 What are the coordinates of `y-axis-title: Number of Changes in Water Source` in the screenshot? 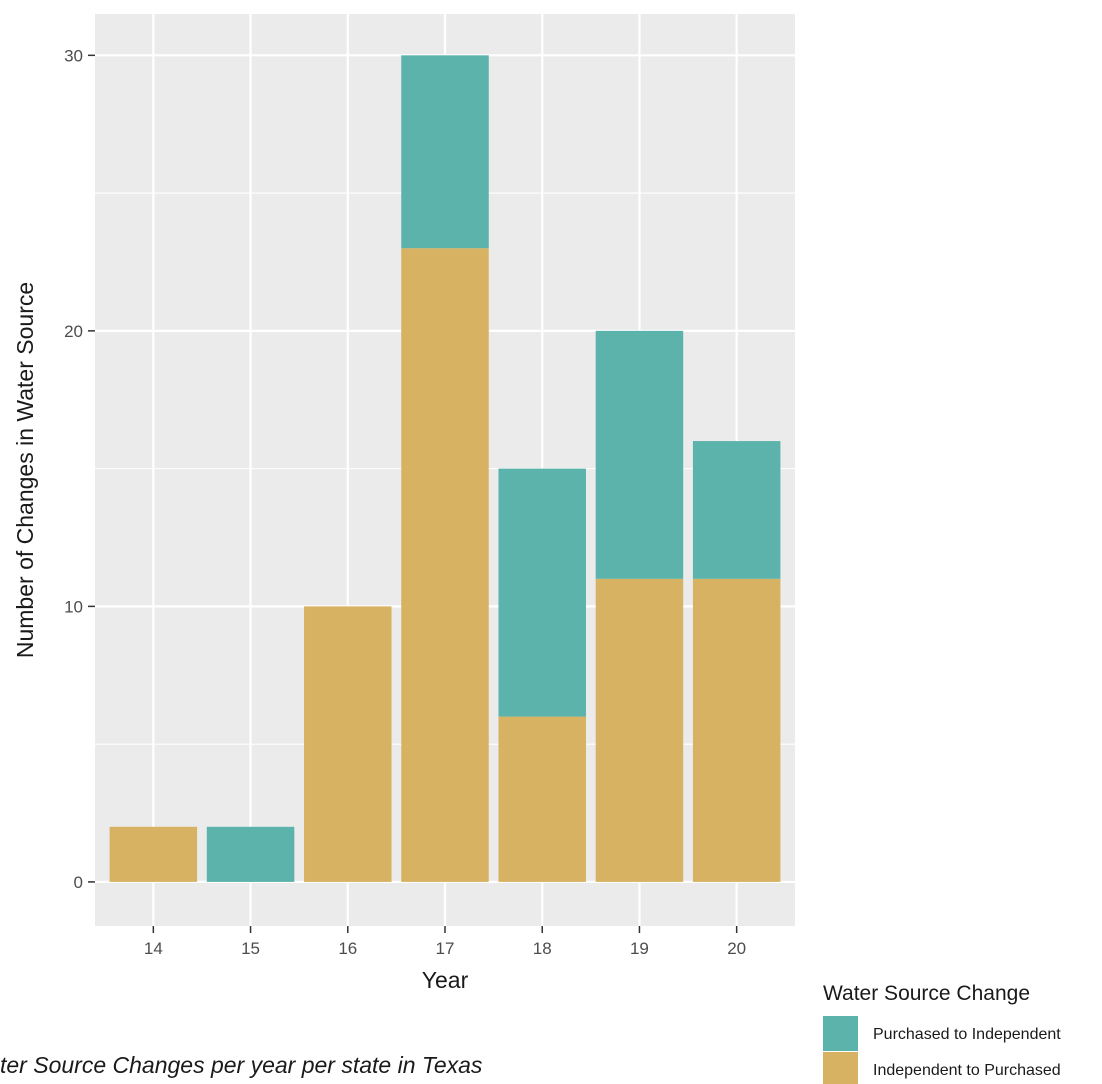 It's located at (25, 470).